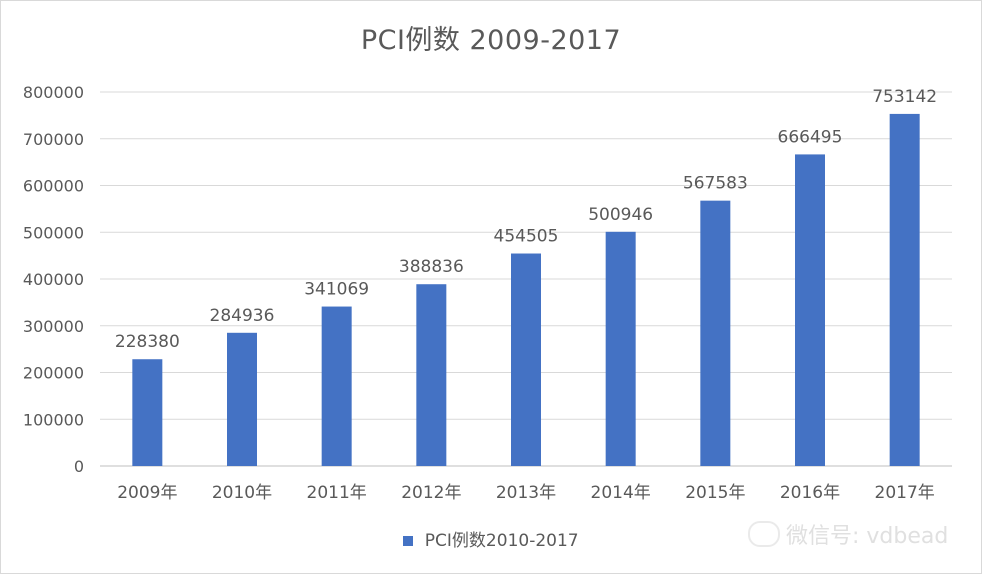 This screenshot has height=574, width=982. I want to click on y-tick-label: 500000, so click(53, 232).